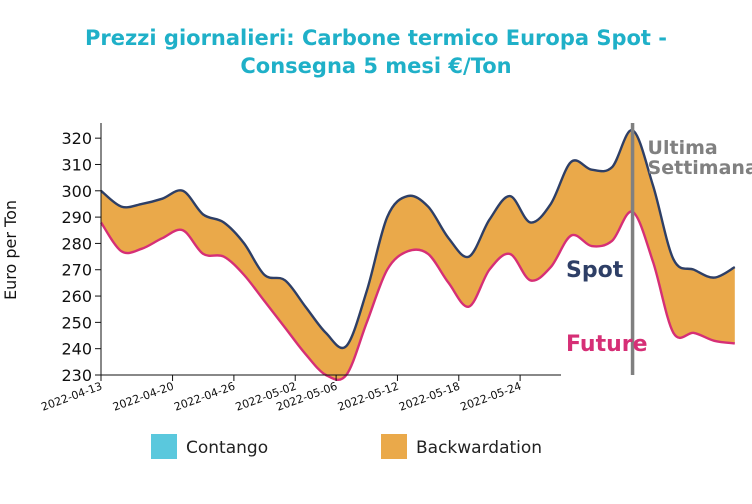 Image resolution: width=752 pixels, height=504 pixels. I want to click on chart-title-line2: Consegna 5 mesi €/Ton, so click(376, 66).